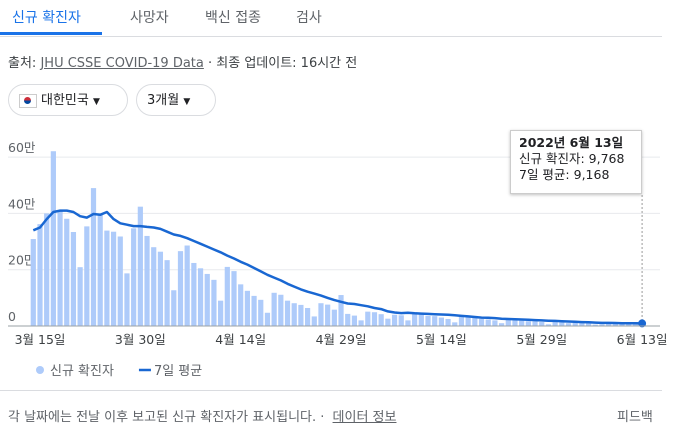 This screenshot has height=433, width=690. I want to click on tab-indicator, so click(51, 33).